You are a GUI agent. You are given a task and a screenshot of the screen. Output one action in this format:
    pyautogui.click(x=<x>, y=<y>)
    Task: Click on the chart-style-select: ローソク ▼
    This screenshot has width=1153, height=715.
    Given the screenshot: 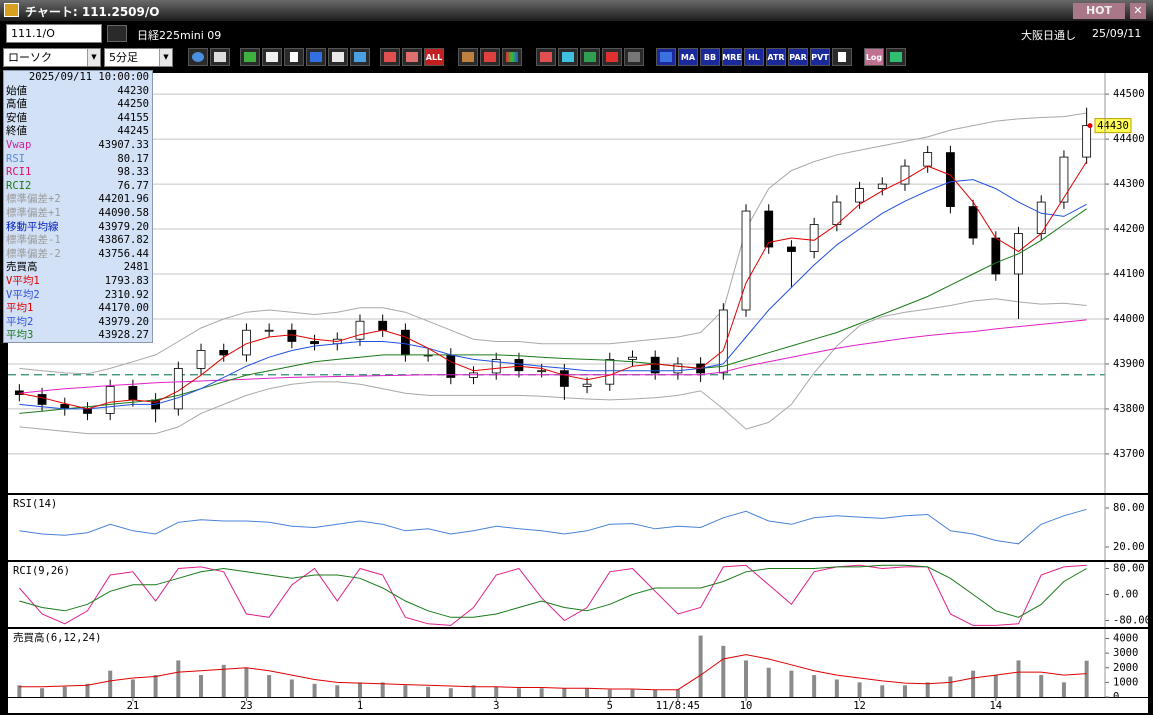 What is the action you would take?
    pyautogui.click(x=52, y=57)
    